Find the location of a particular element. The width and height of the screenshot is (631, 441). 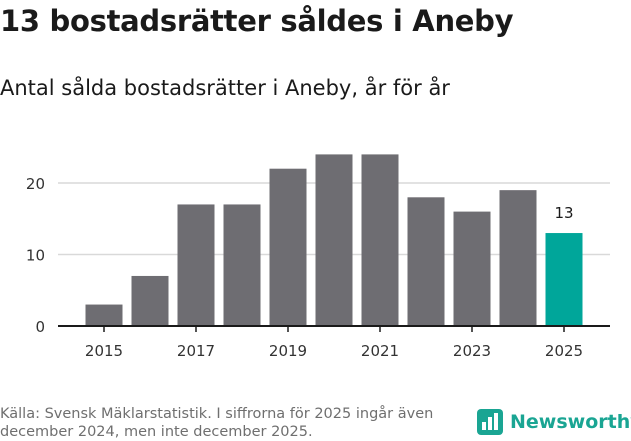

x-tick-label-2019: 2019 is located at coordinates (288, 351).